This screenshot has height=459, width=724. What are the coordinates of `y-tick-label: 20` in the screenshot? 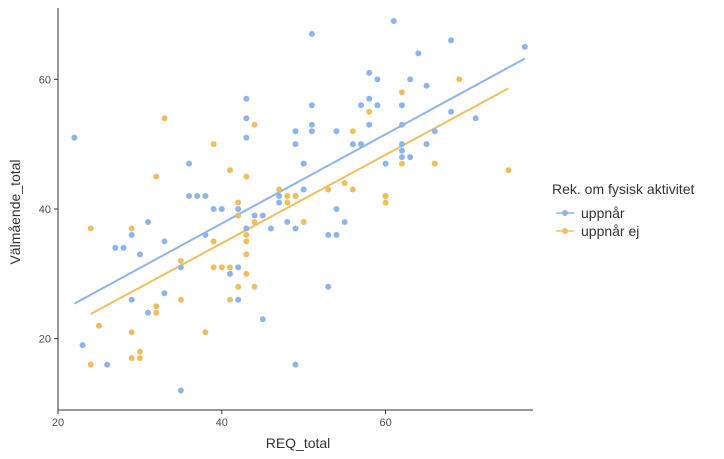 It's located at (45, 340).